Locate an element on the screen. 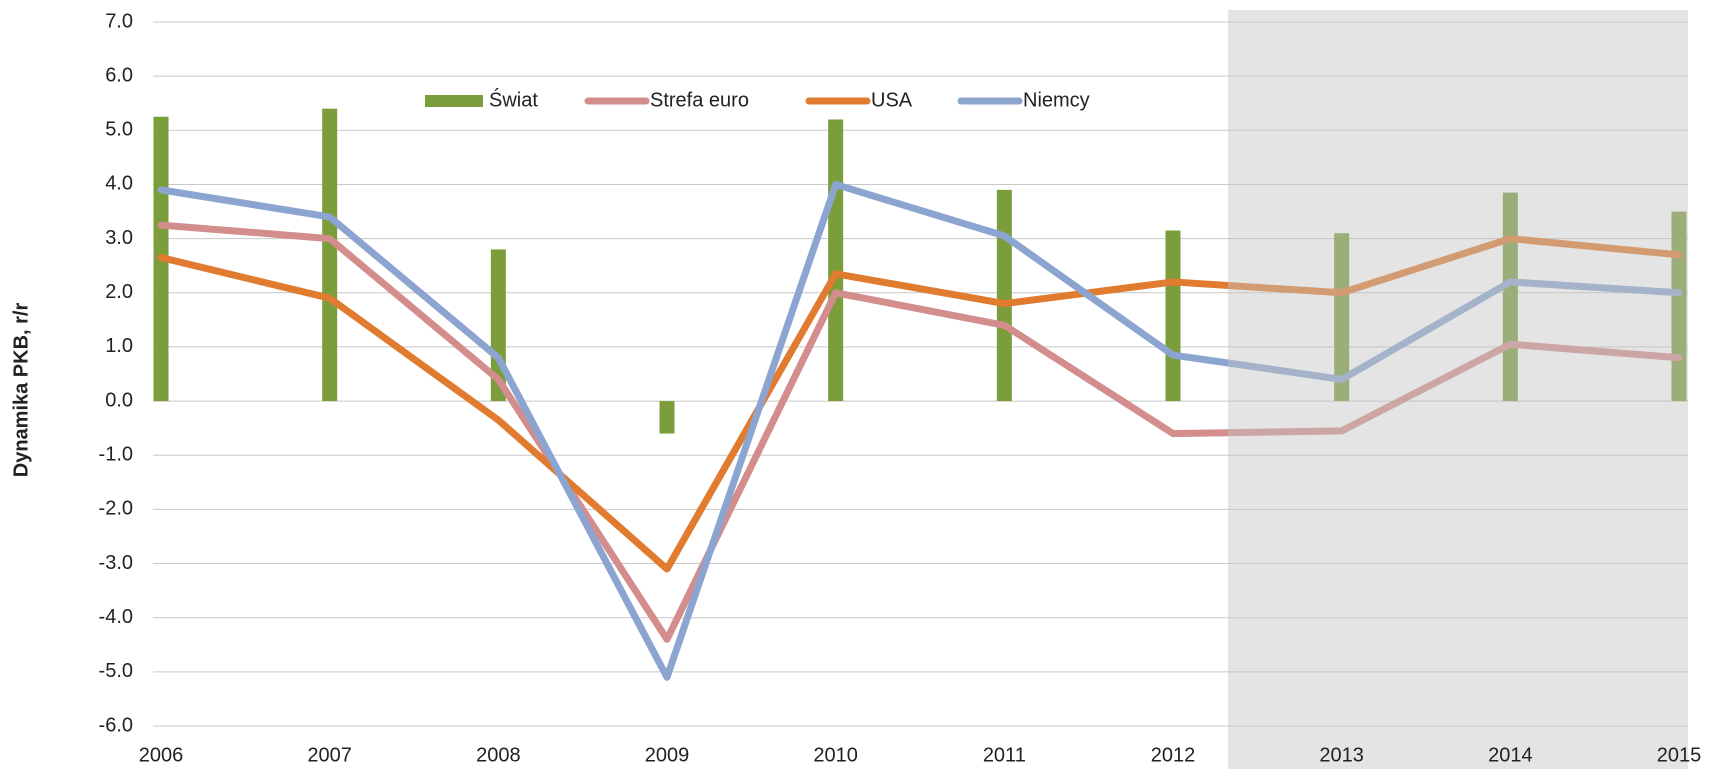 This screenshot has height=769, width=1710. y-tick-label: -5.0 is located at coordinates (116, 671).